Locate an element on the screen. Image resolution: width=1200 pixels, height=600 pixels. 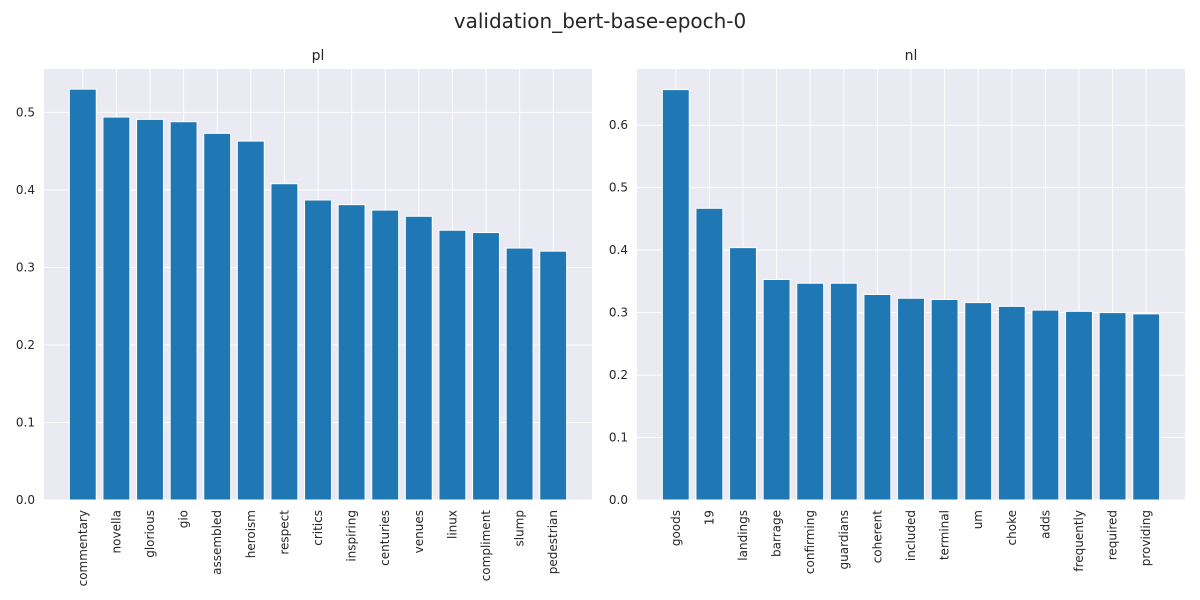
x-tick-label: compliment is located at coordinates (486, 546).